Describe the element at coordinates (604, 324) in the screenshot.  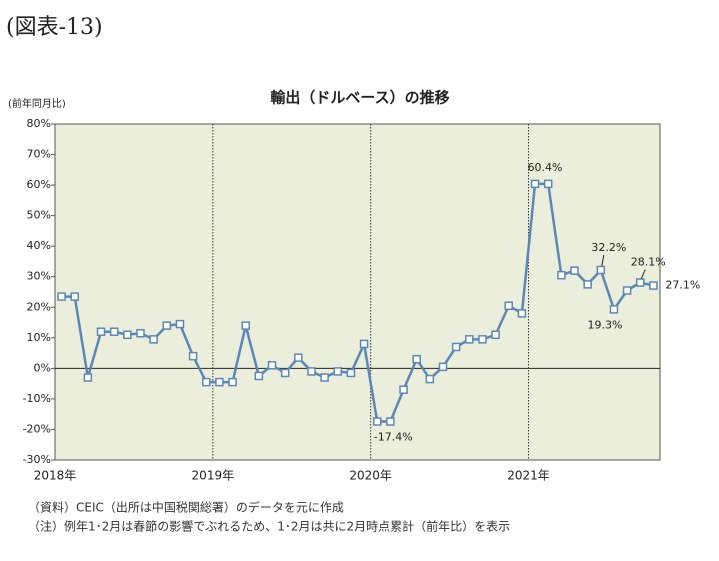
I see `value-label: 19.3%` at that location.